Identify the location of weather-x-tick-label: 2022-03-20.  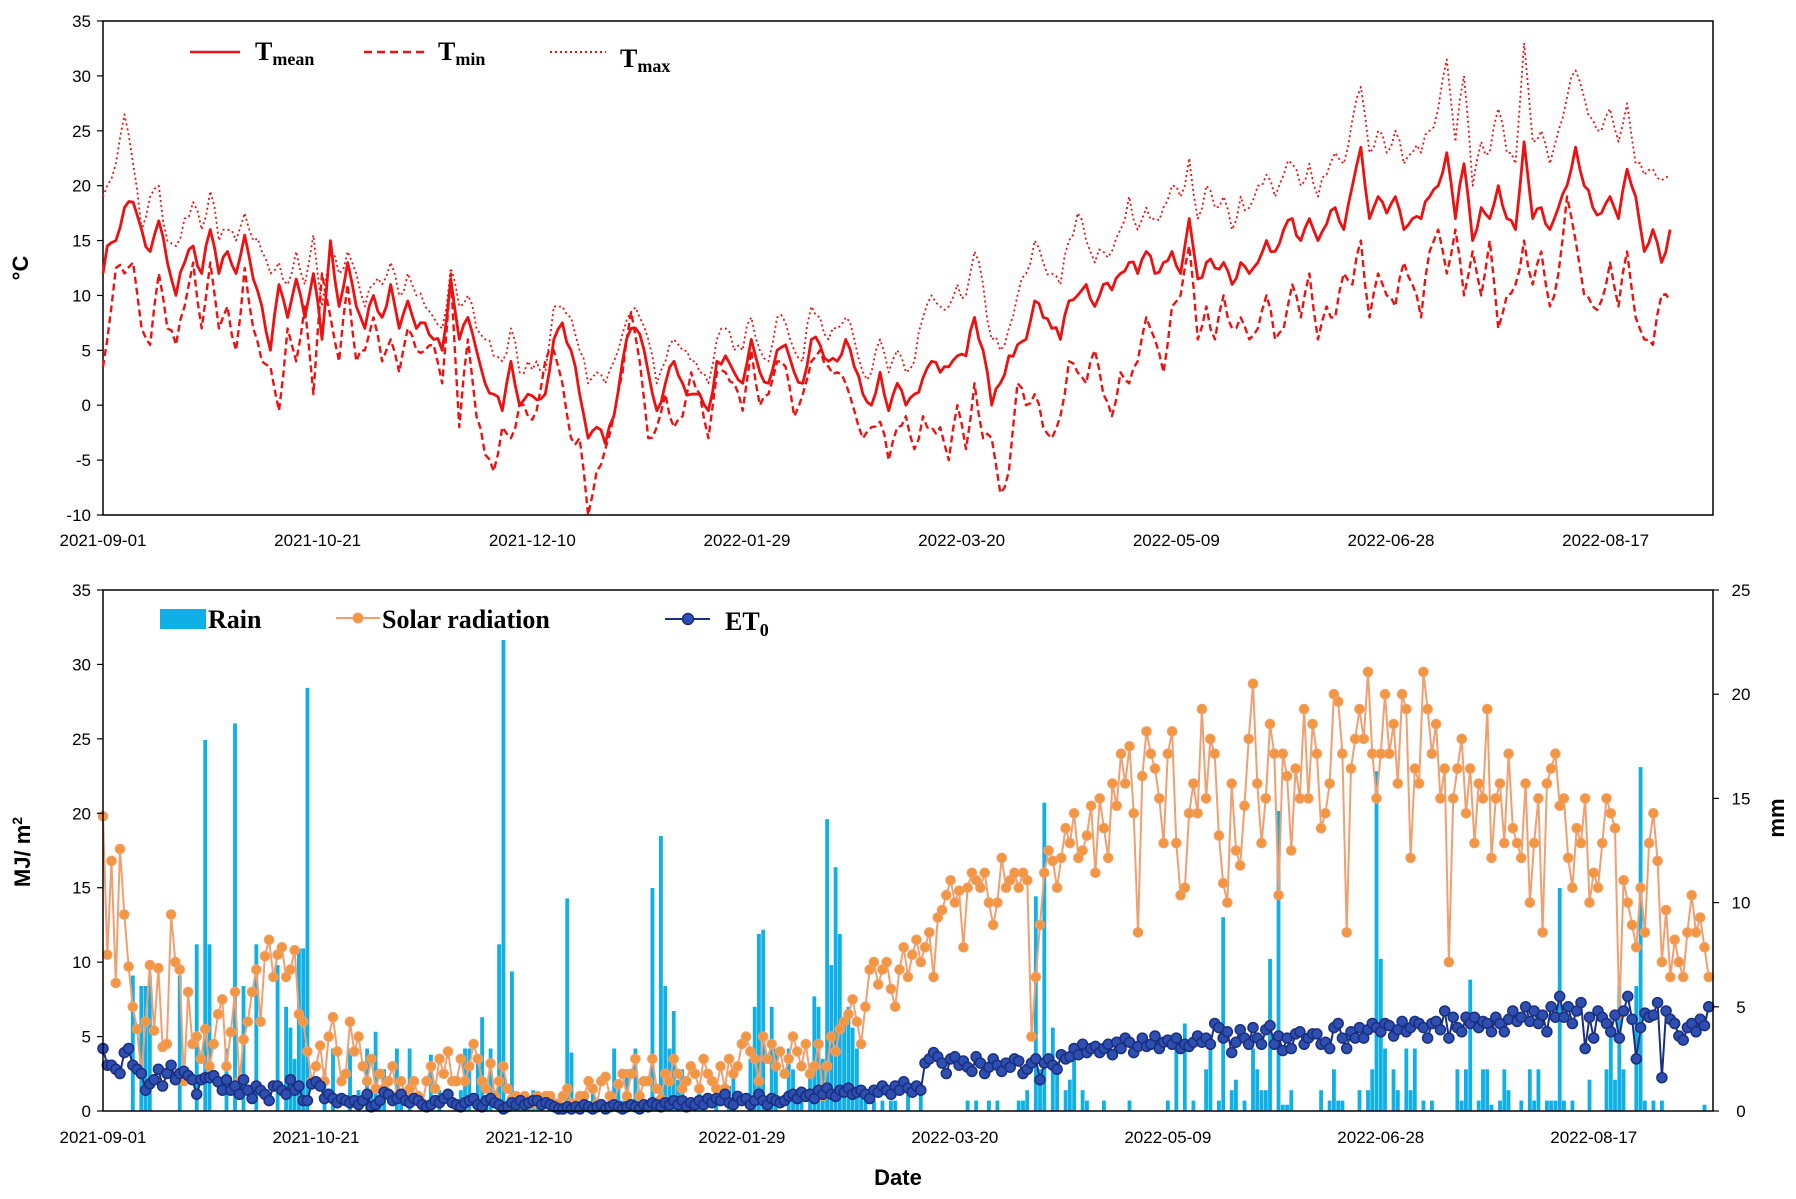
(954, 1137).